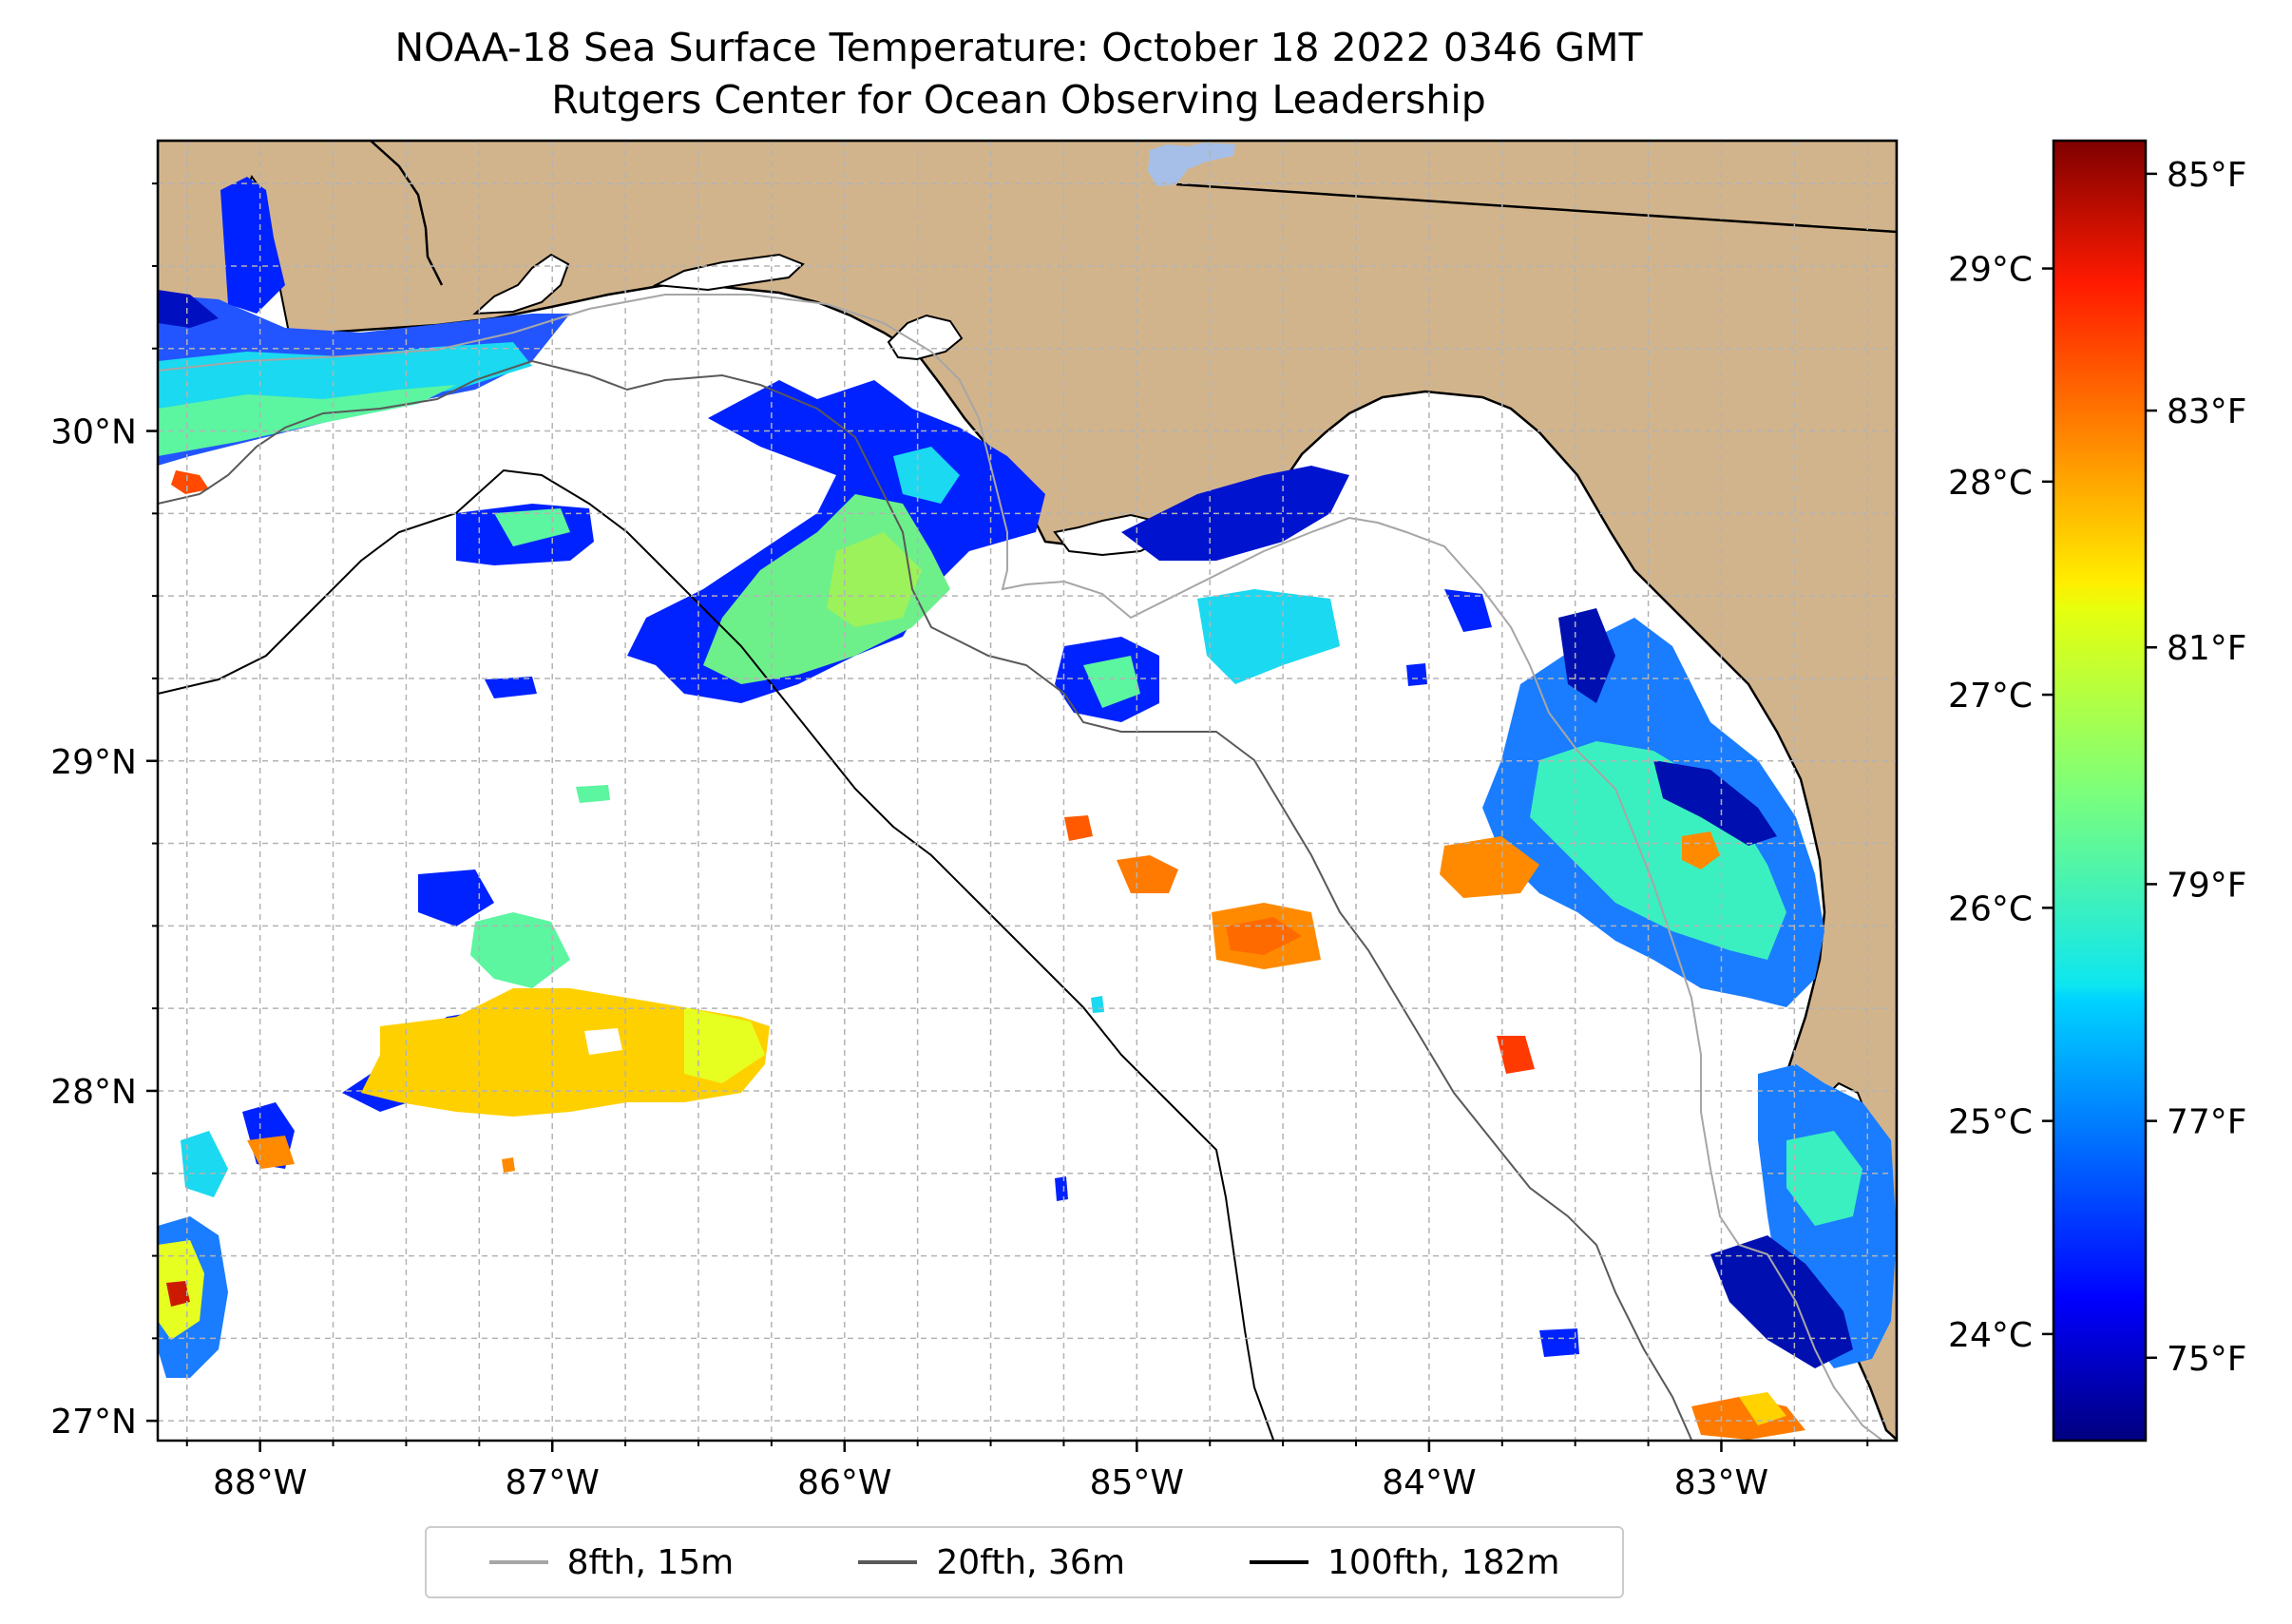  Describe the element at coordinates (1443, 1562) in the screenshot. I see `legend-label-100fth: 100fth, 182m` at that location.